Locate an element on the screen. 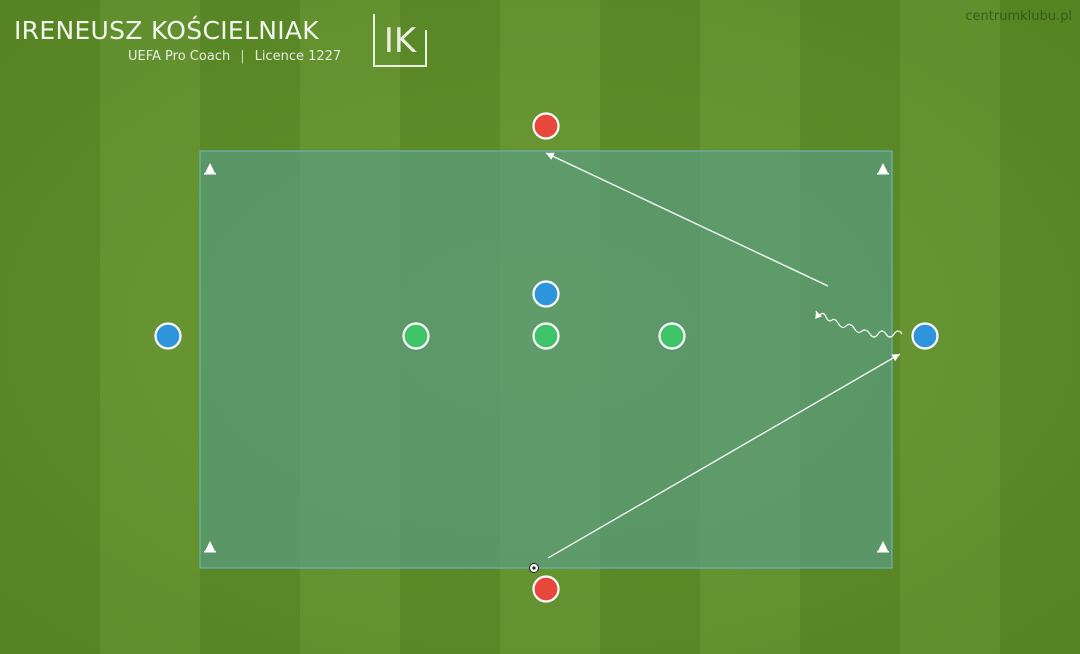  logo-text: IK is located at coordinates (401, 41).